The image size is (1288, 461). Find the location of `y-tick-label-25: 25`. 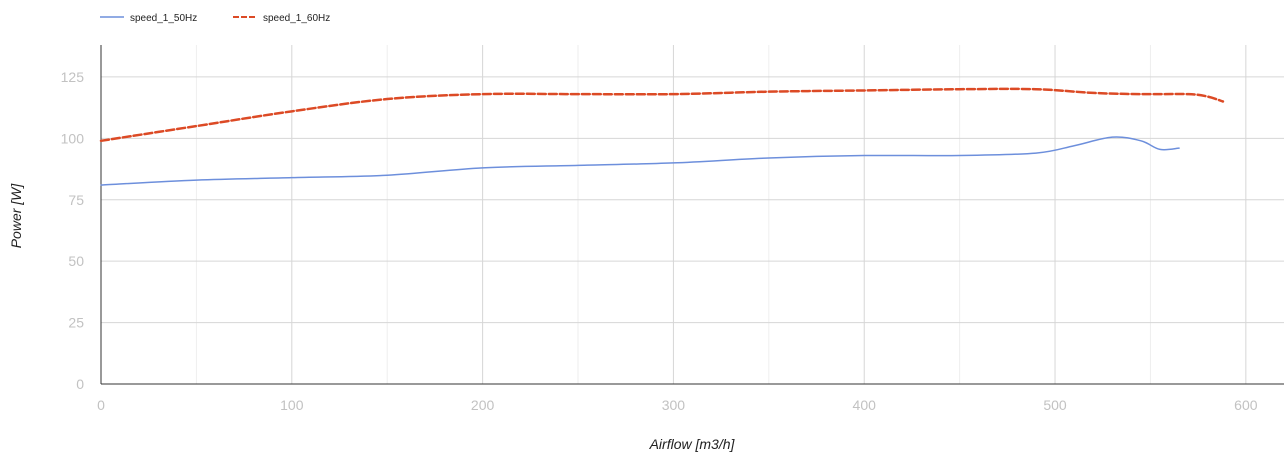

y-tick-label-25: 25 is located at coordinates (76, 323).